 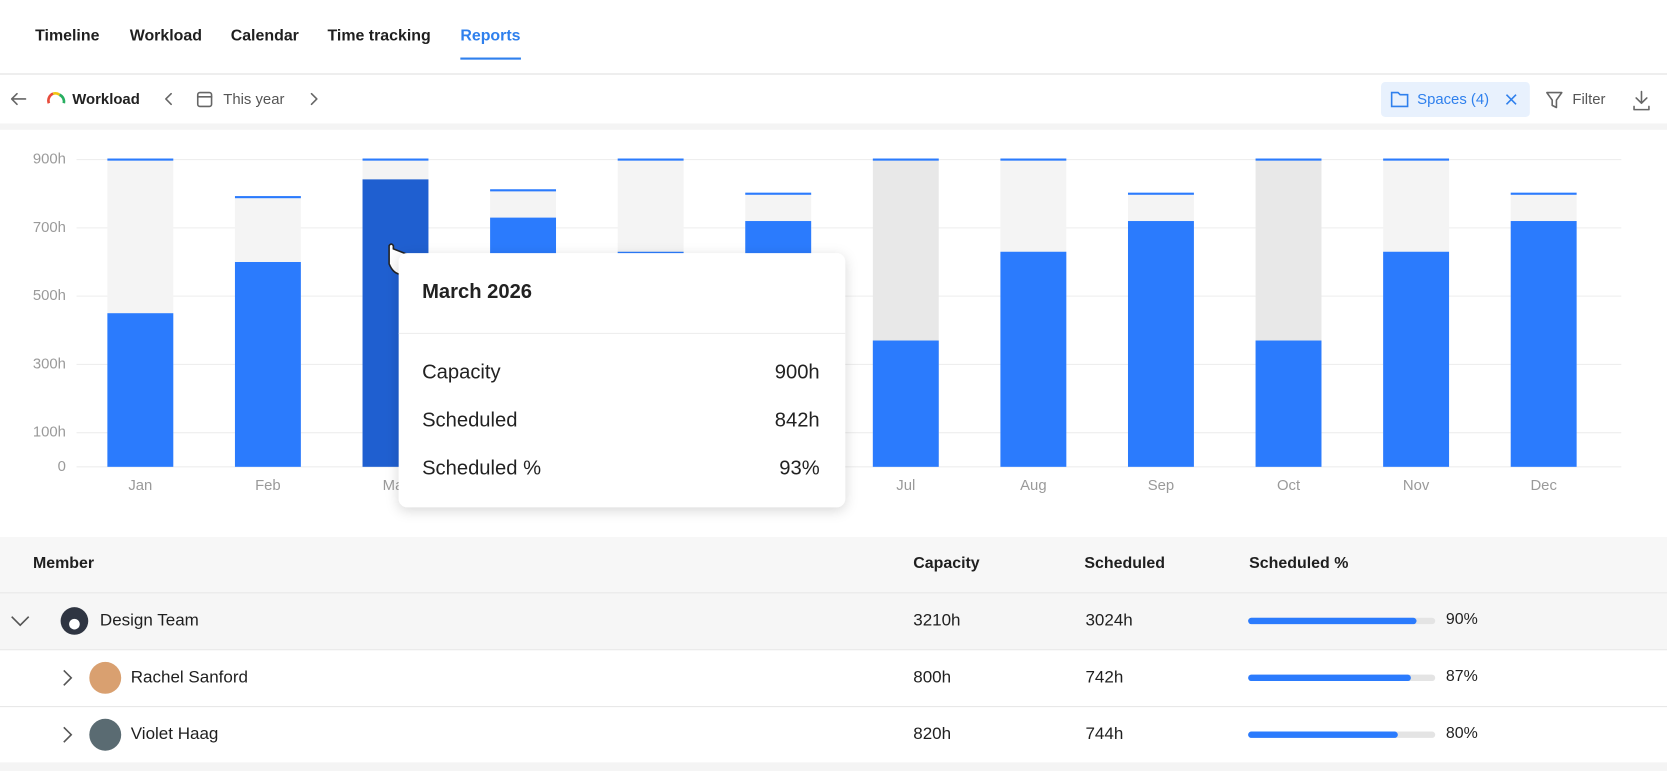 What do you see at coordinates (1289, 486) in the screenshot?
I see `x-tick-label: Oct` at bounding box center [1289, 486].